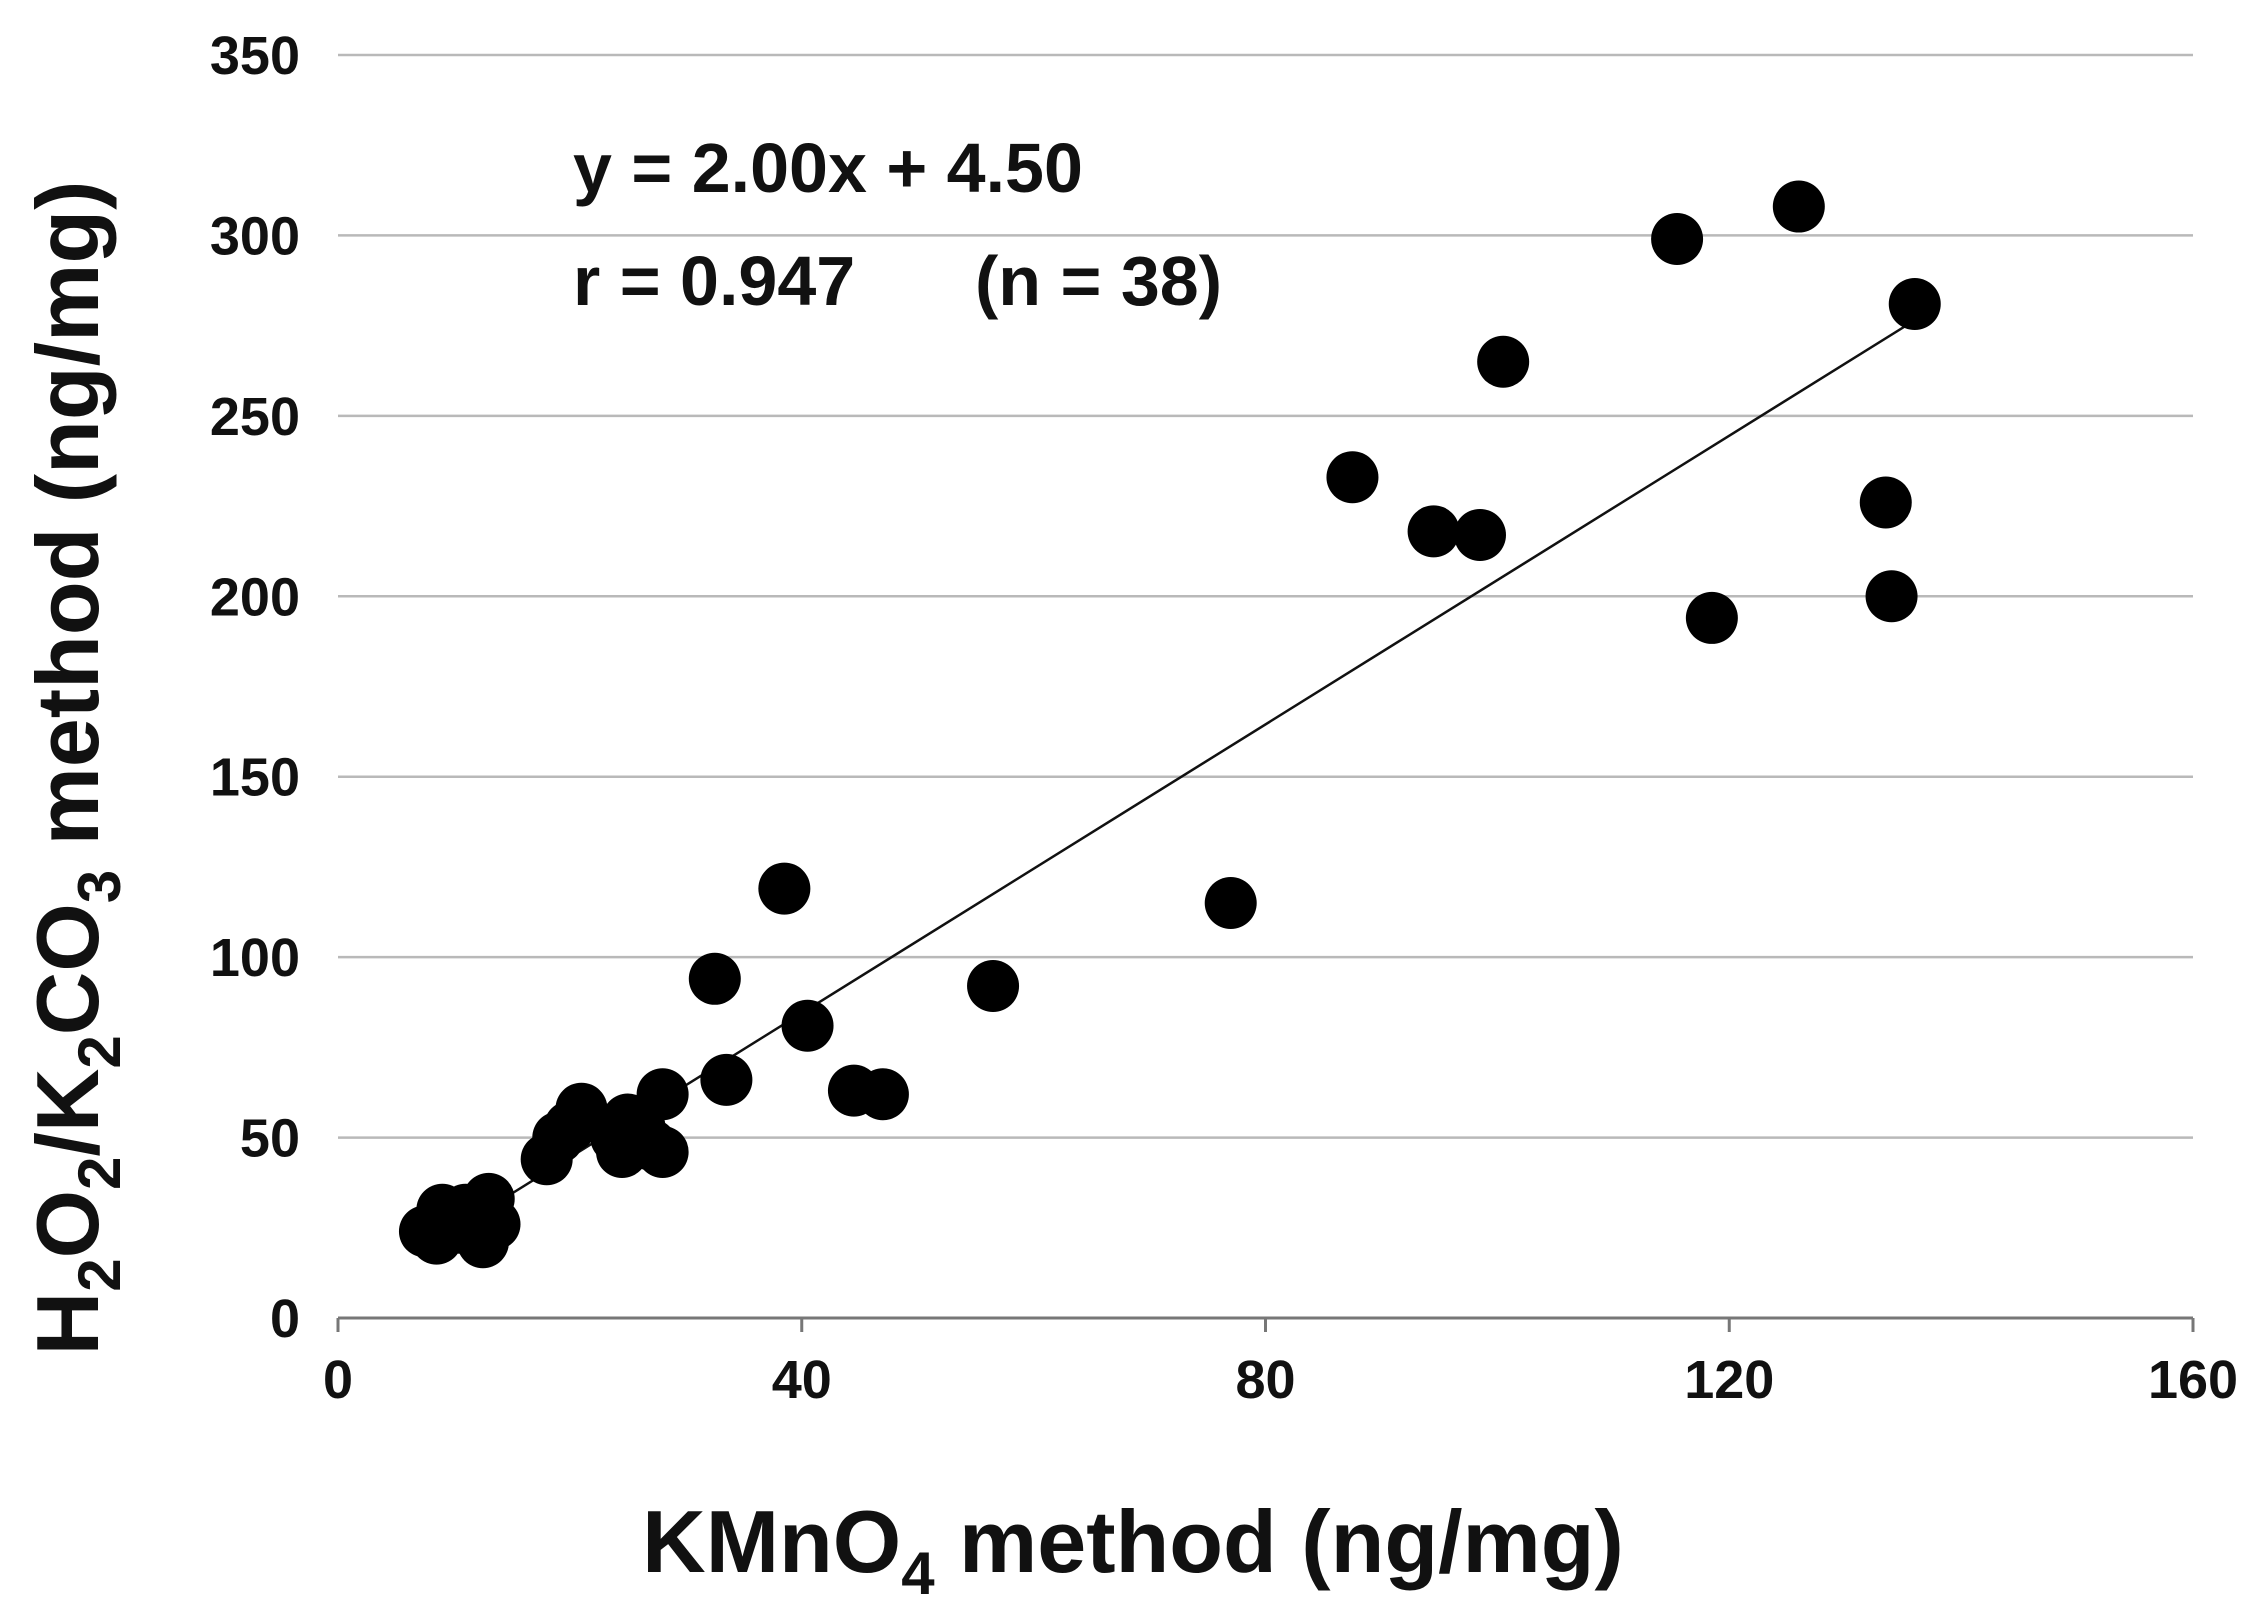 The width and height of the screenshot is (2265, 1603). What do you see at coordinates (1279, 1541) in the screenshot?
I see `x-axis-title-rest: method (ng/mg)` at bounding box center [1279, 1541].